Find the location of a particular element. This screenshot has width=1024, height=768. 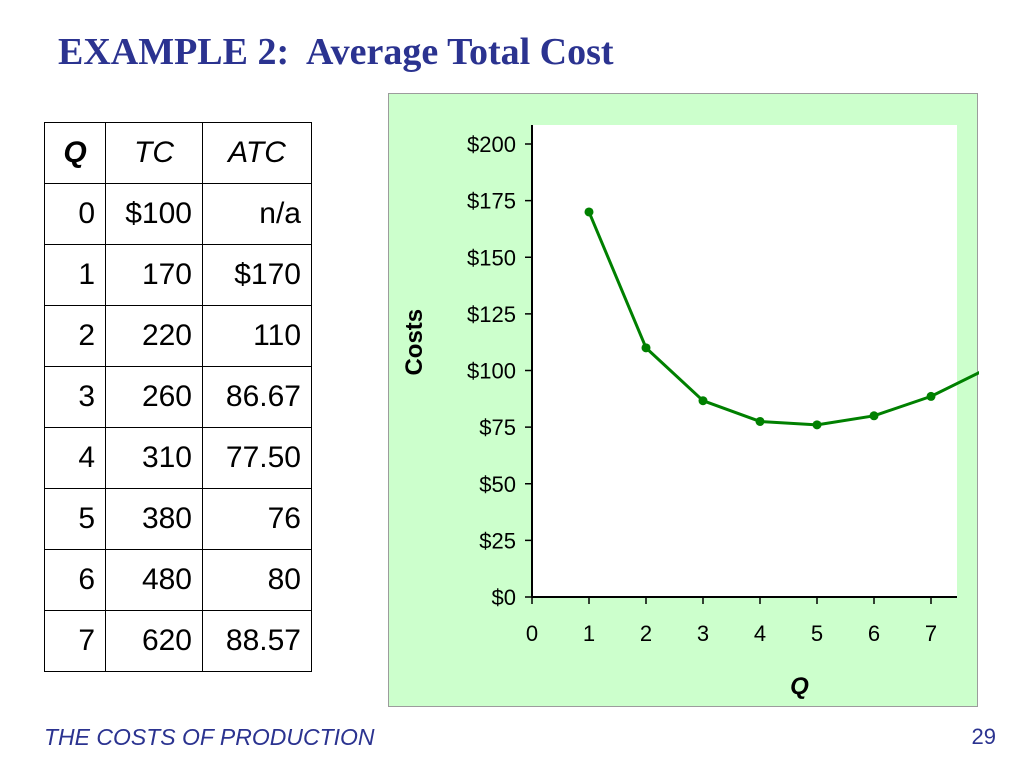

y-tick-label: $50 is located at coordinates (497, 484).